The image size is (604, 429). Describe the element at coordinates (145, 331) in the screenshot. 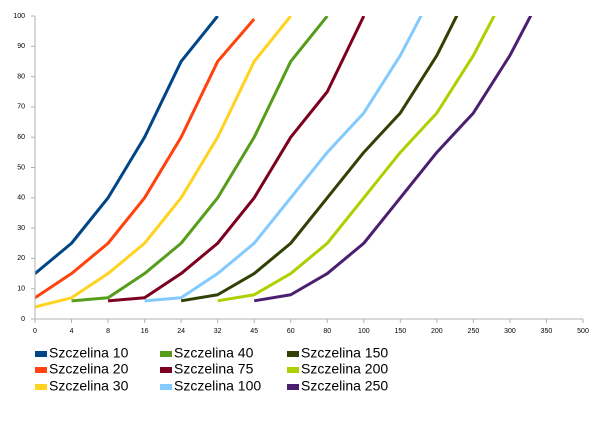

I see `x-tick-label: 16` at that location.